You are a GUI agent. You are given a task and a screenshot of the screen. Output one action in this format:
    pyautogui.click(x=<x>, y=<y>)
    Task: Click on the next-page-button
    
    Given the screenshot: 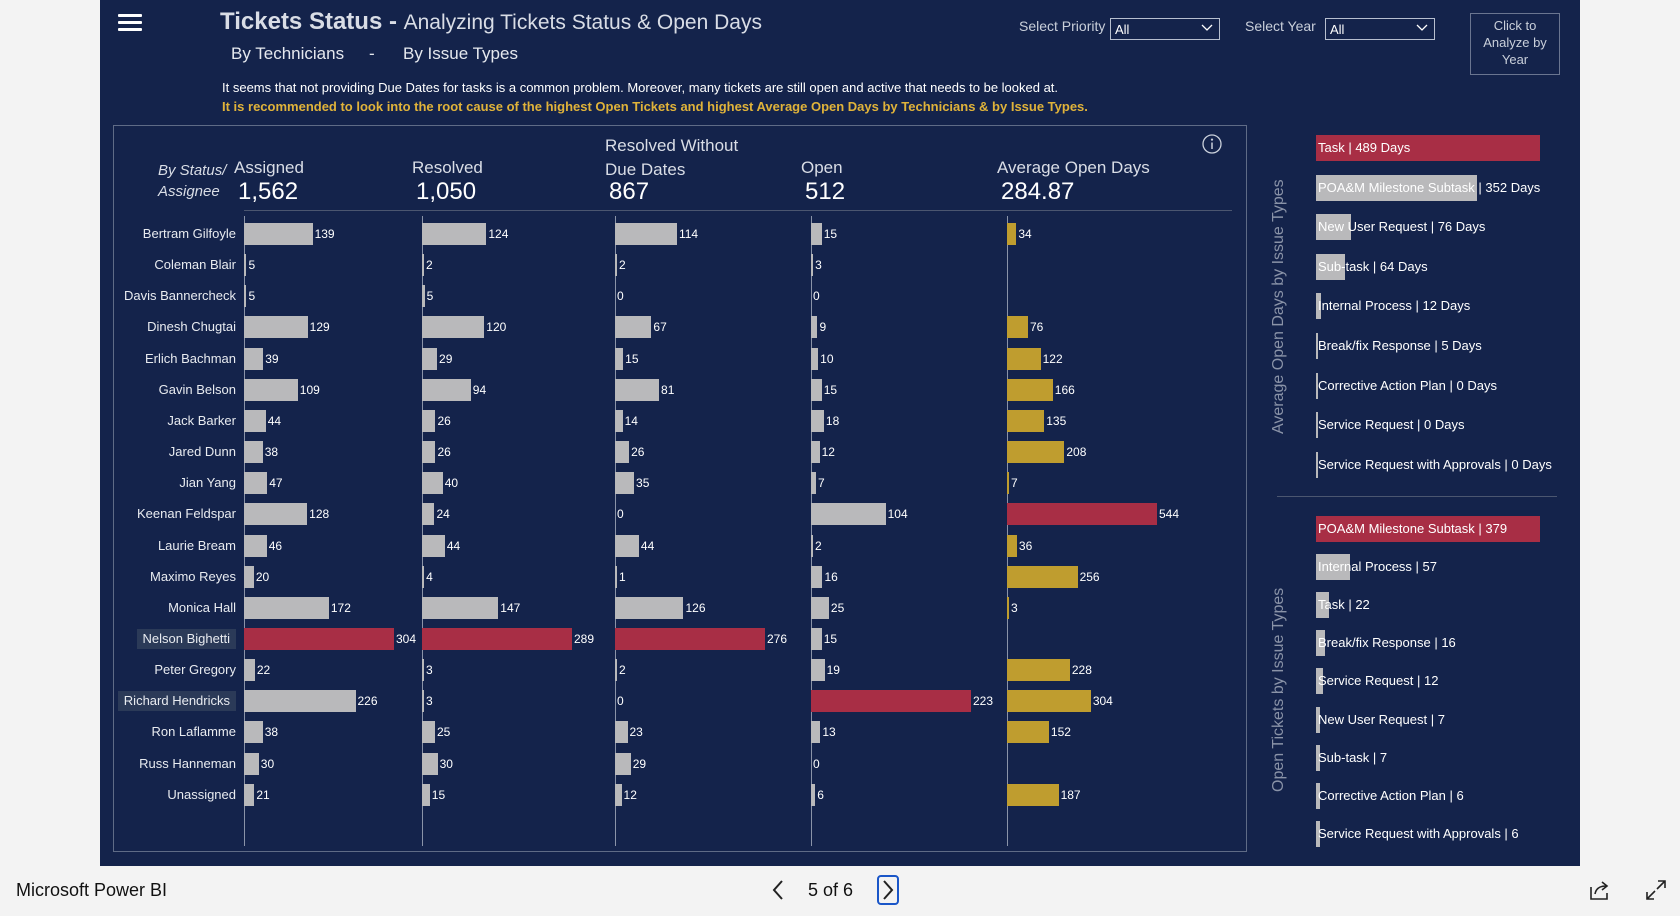 What is the action you would take?
    pyautogui.click(x=888, y=890)
    